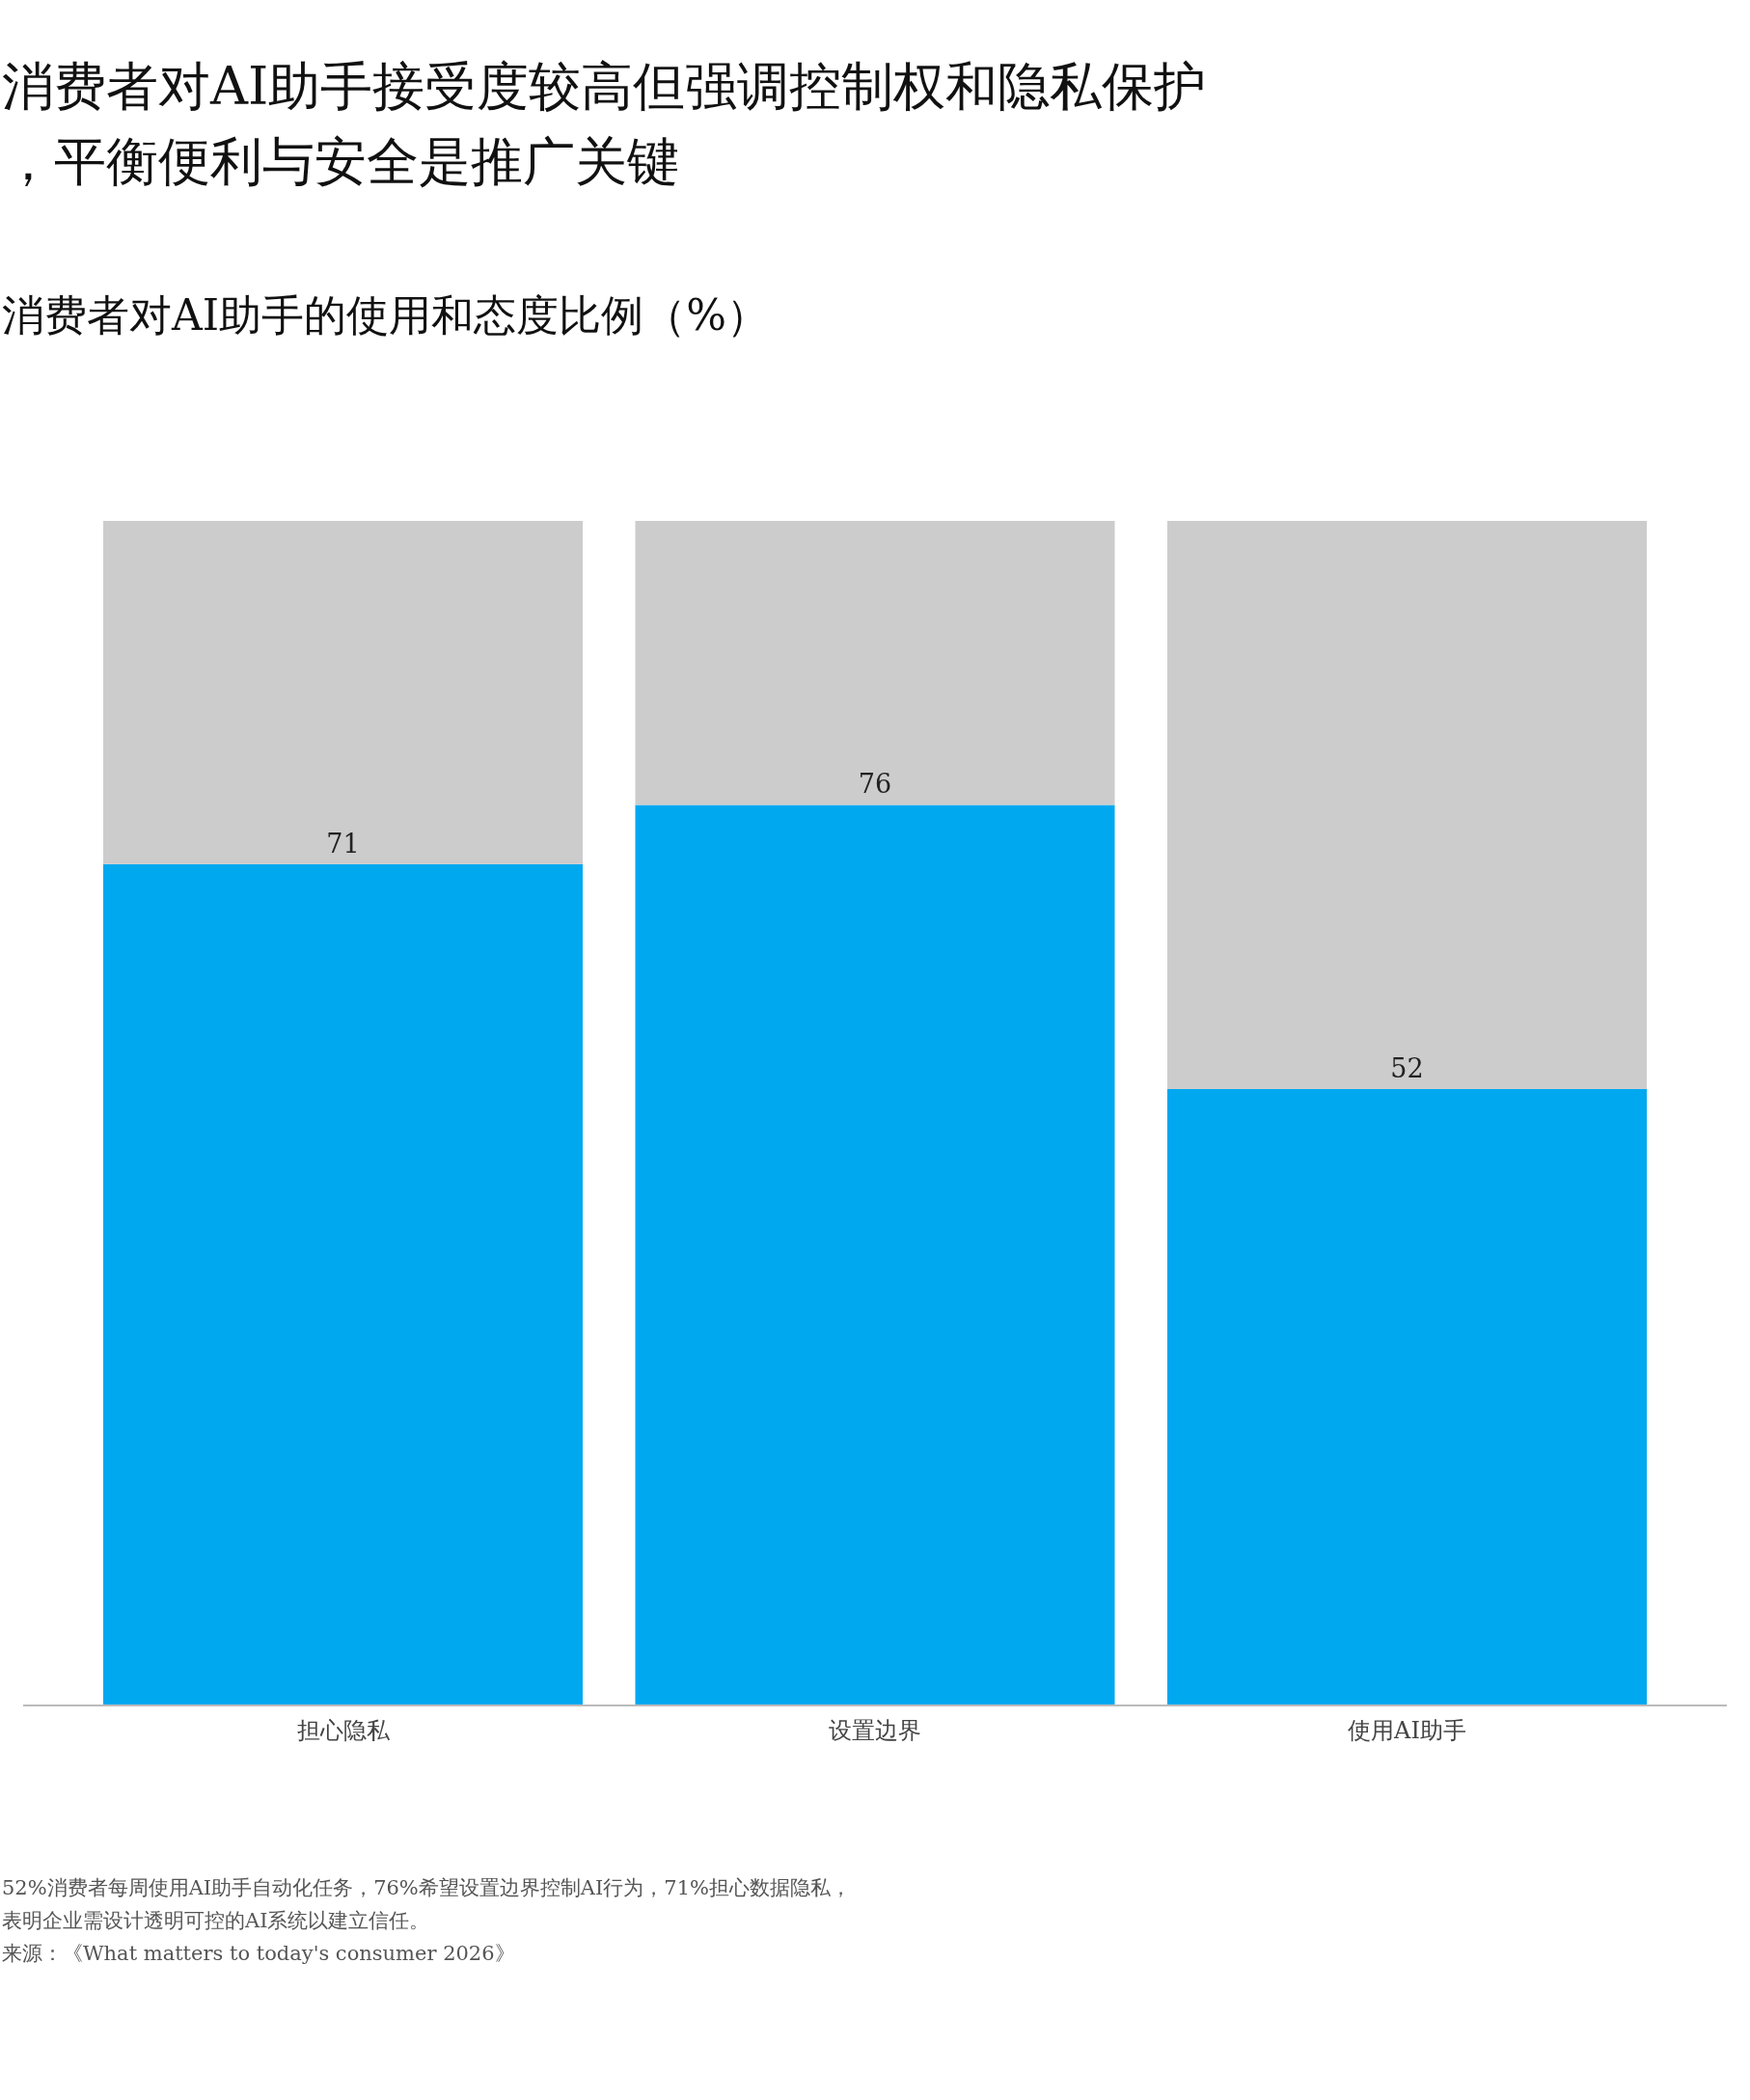 This screenshot has height=2100, width=1750. Describe the element at coordinates (216, 1920) in the screenshot. I see `text: 表明企业需设计透明可控的AI系统以建立信任。` at that location.